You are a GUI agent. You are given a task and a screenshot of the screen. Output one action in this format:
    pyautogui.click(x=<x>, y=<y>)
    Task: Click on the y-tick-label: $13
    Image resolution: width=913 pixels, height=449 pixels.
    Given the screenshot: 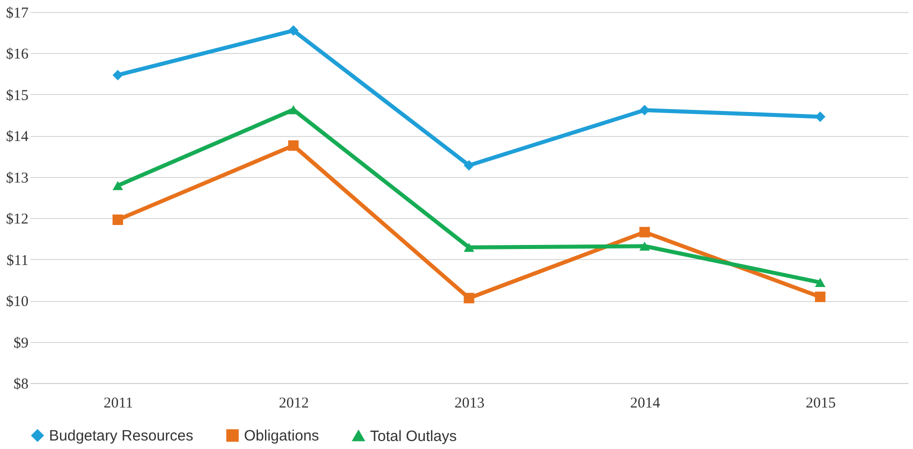 What is the action you would take?
    pyautogui.click(x=17, y=178)
    